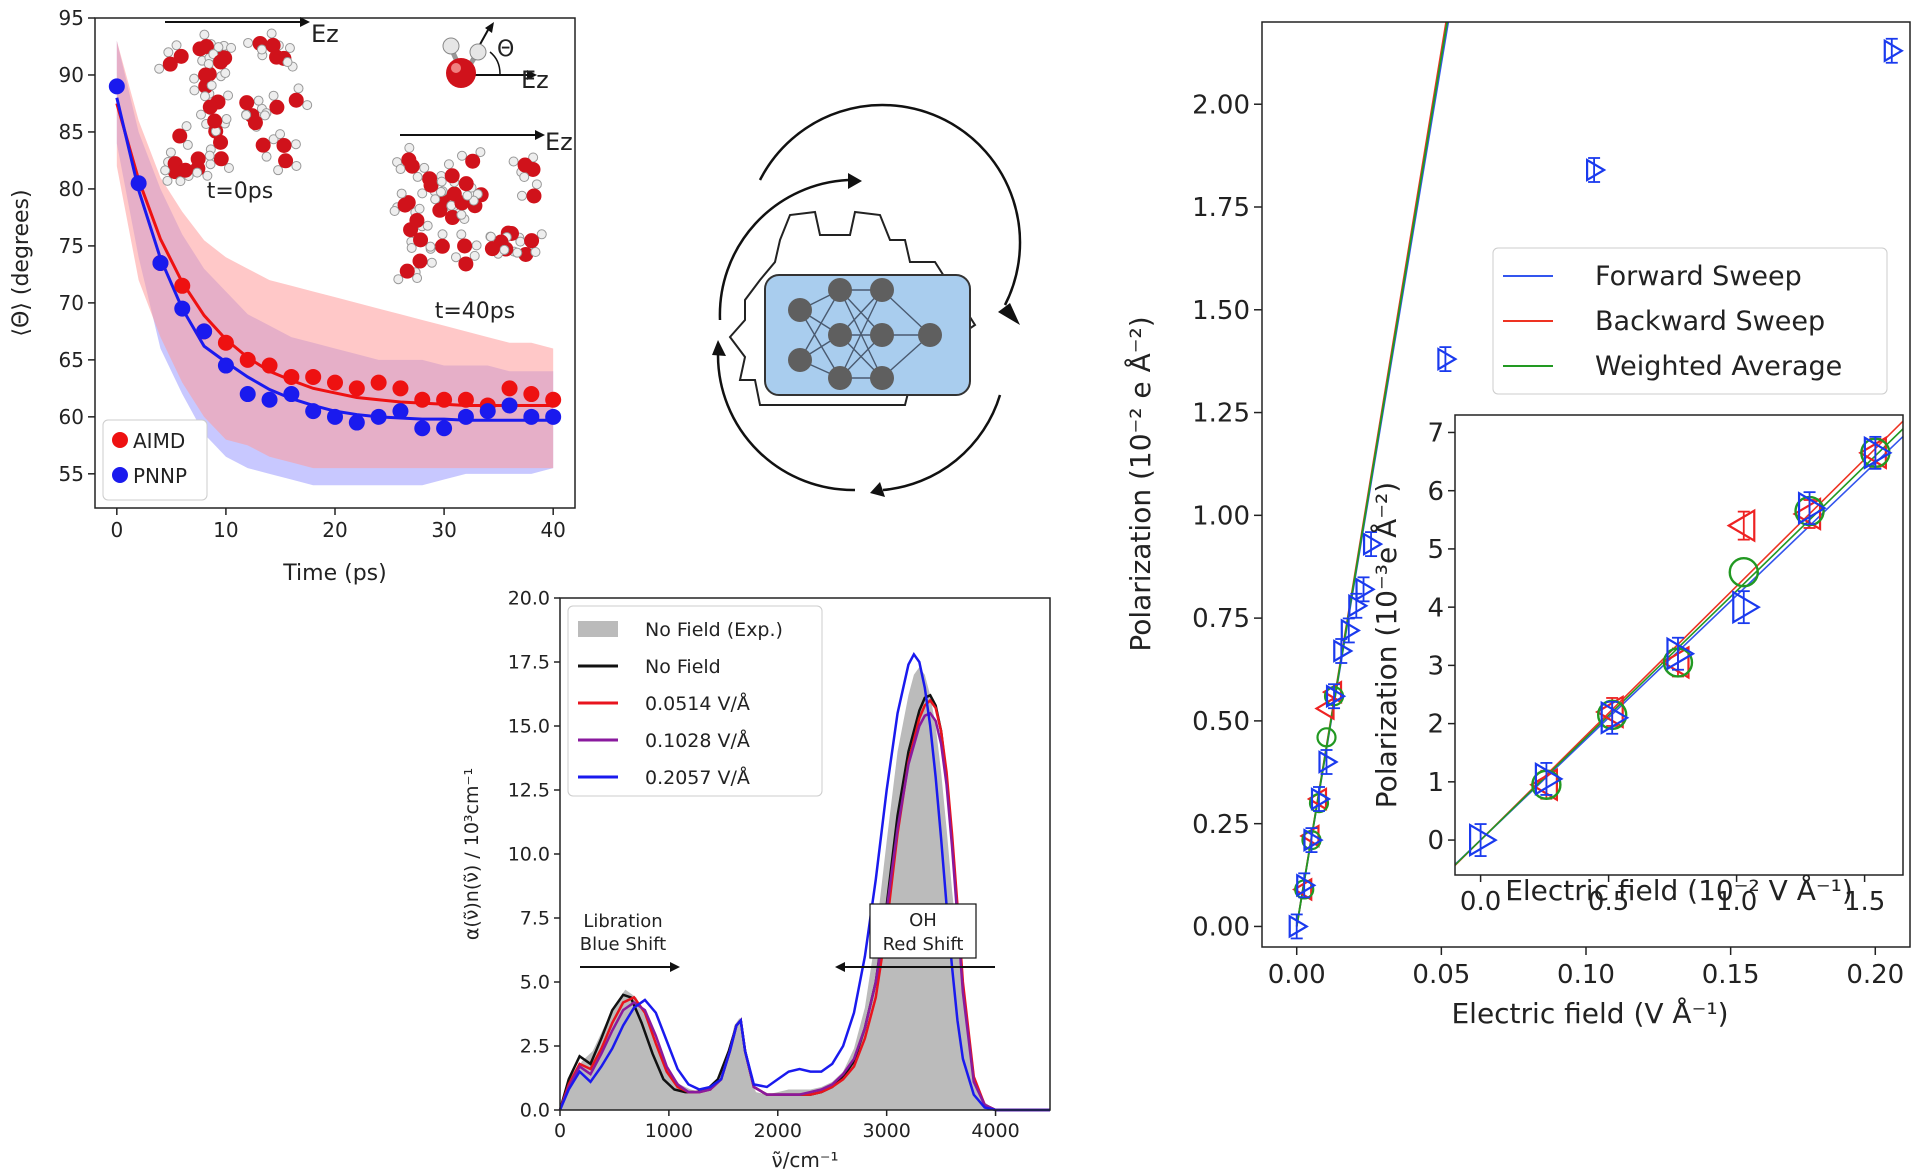 Image resolution: width=1920 pixels, height=1173 pixels. What do you see at coordinates (1435, 783) in the screenshot?
I see `inset-ytick-label: 1` at bounding box center [1435, 783].